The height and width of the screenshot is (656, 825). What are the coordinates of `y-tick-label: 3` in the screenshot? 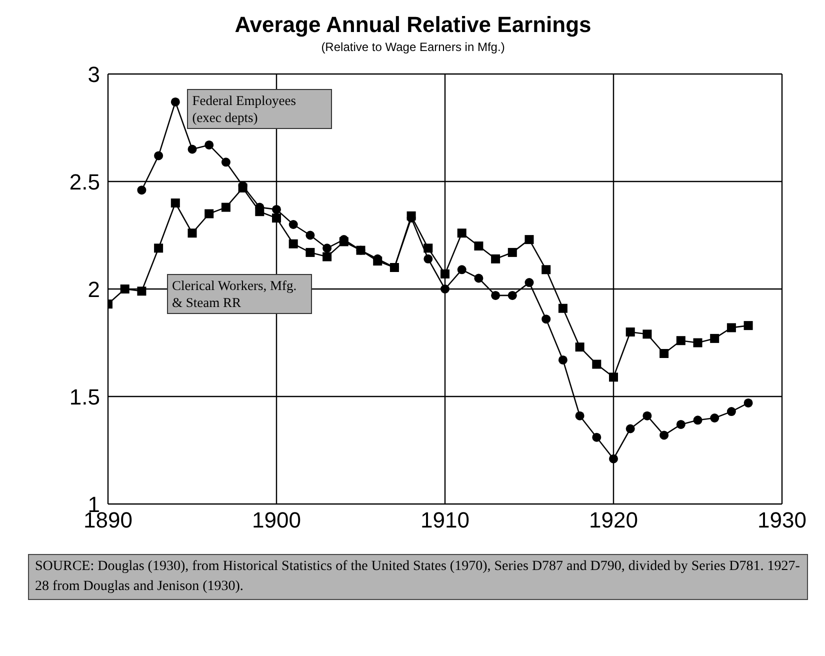 It's located at (94, 74).